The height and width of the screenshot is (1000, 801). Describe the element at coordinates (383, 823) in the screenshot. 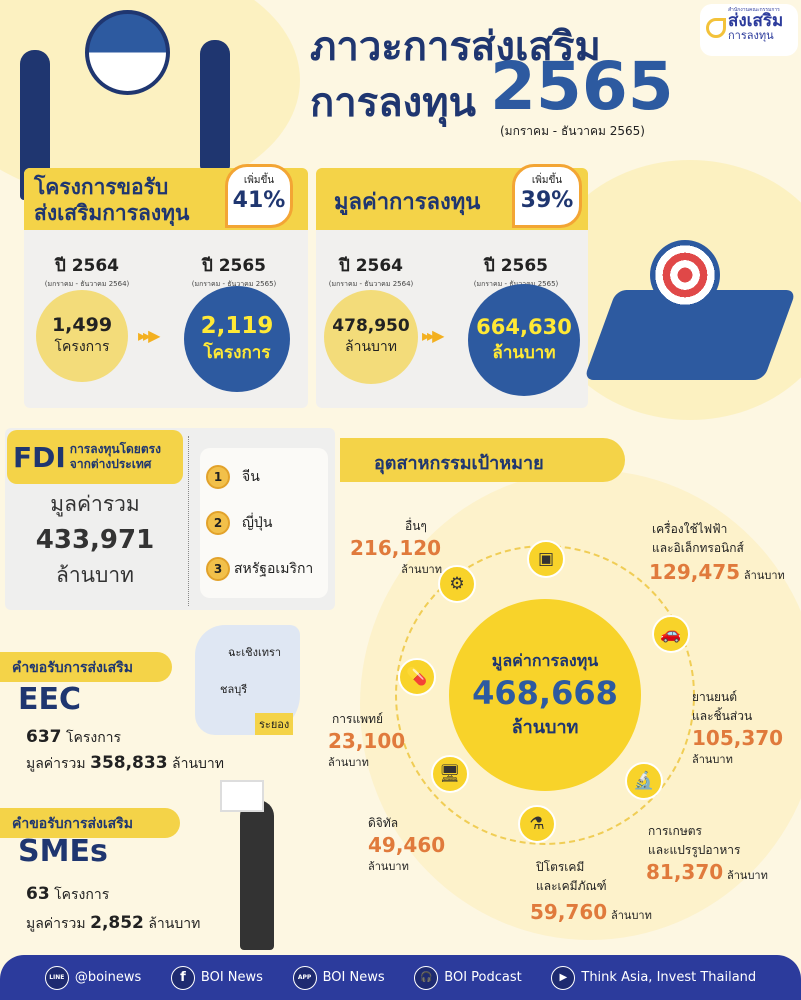

I see `industry-name: ดิจิทัล` at that location.